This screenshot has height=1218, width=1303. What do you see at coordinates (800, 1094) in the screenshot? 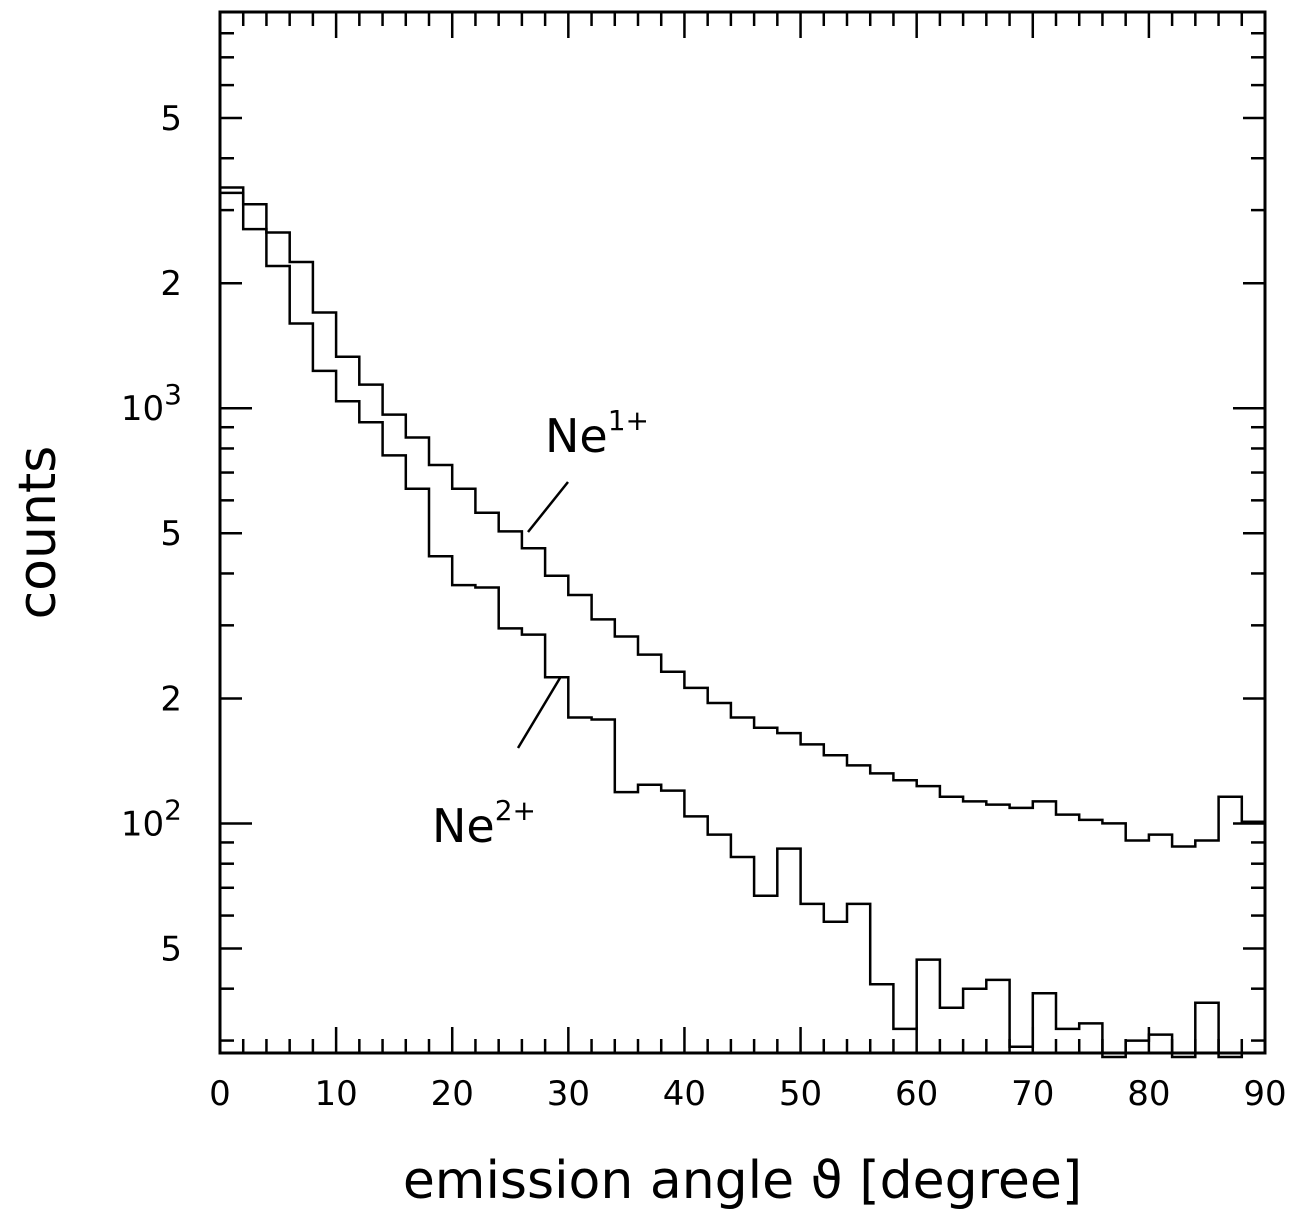
I see `x-tick-label: 50` at bounding box center [800, 1094].